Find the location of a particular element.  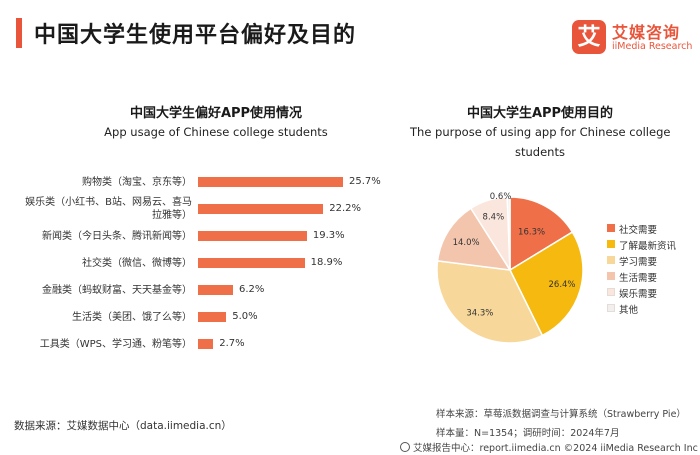

pie-chart-subtitle-line-2: students is located at coordinates (540, 152).